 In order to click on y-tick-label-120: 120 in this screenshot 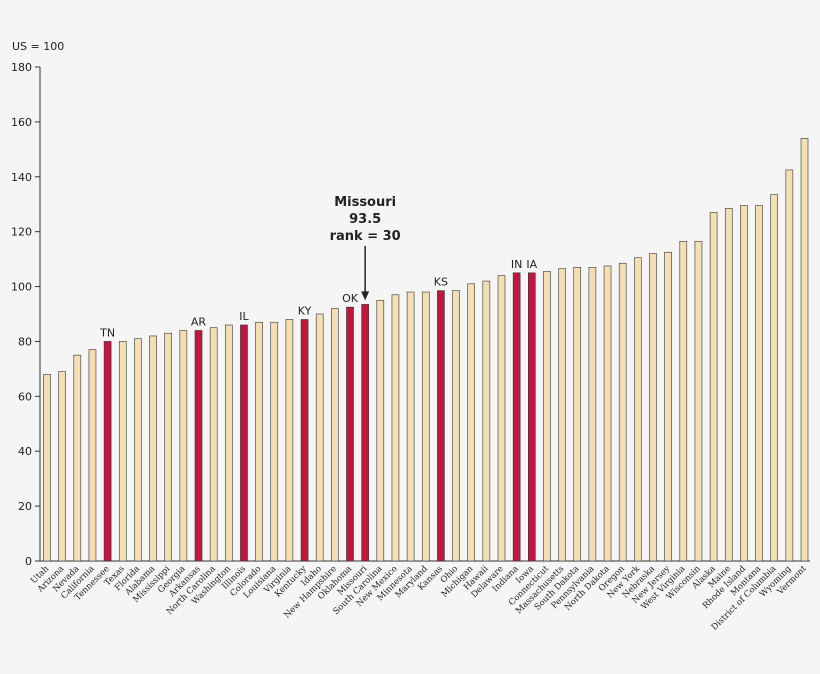, I will do `click(21, 232)`.